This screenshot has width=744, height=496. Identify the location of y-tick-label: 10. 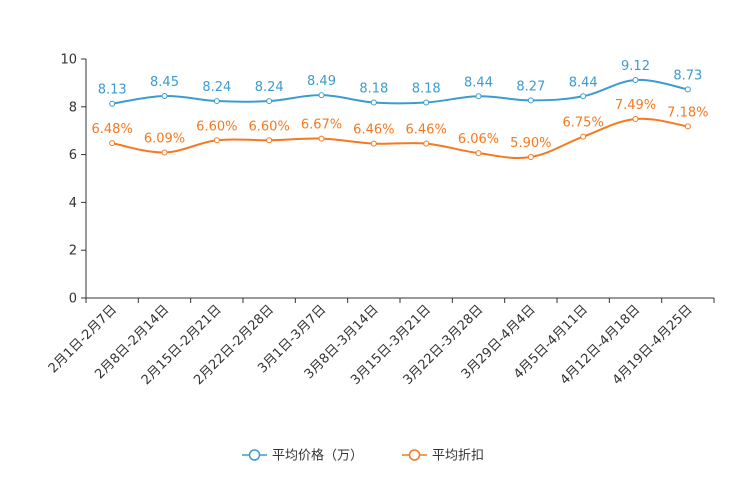
(68, 60).